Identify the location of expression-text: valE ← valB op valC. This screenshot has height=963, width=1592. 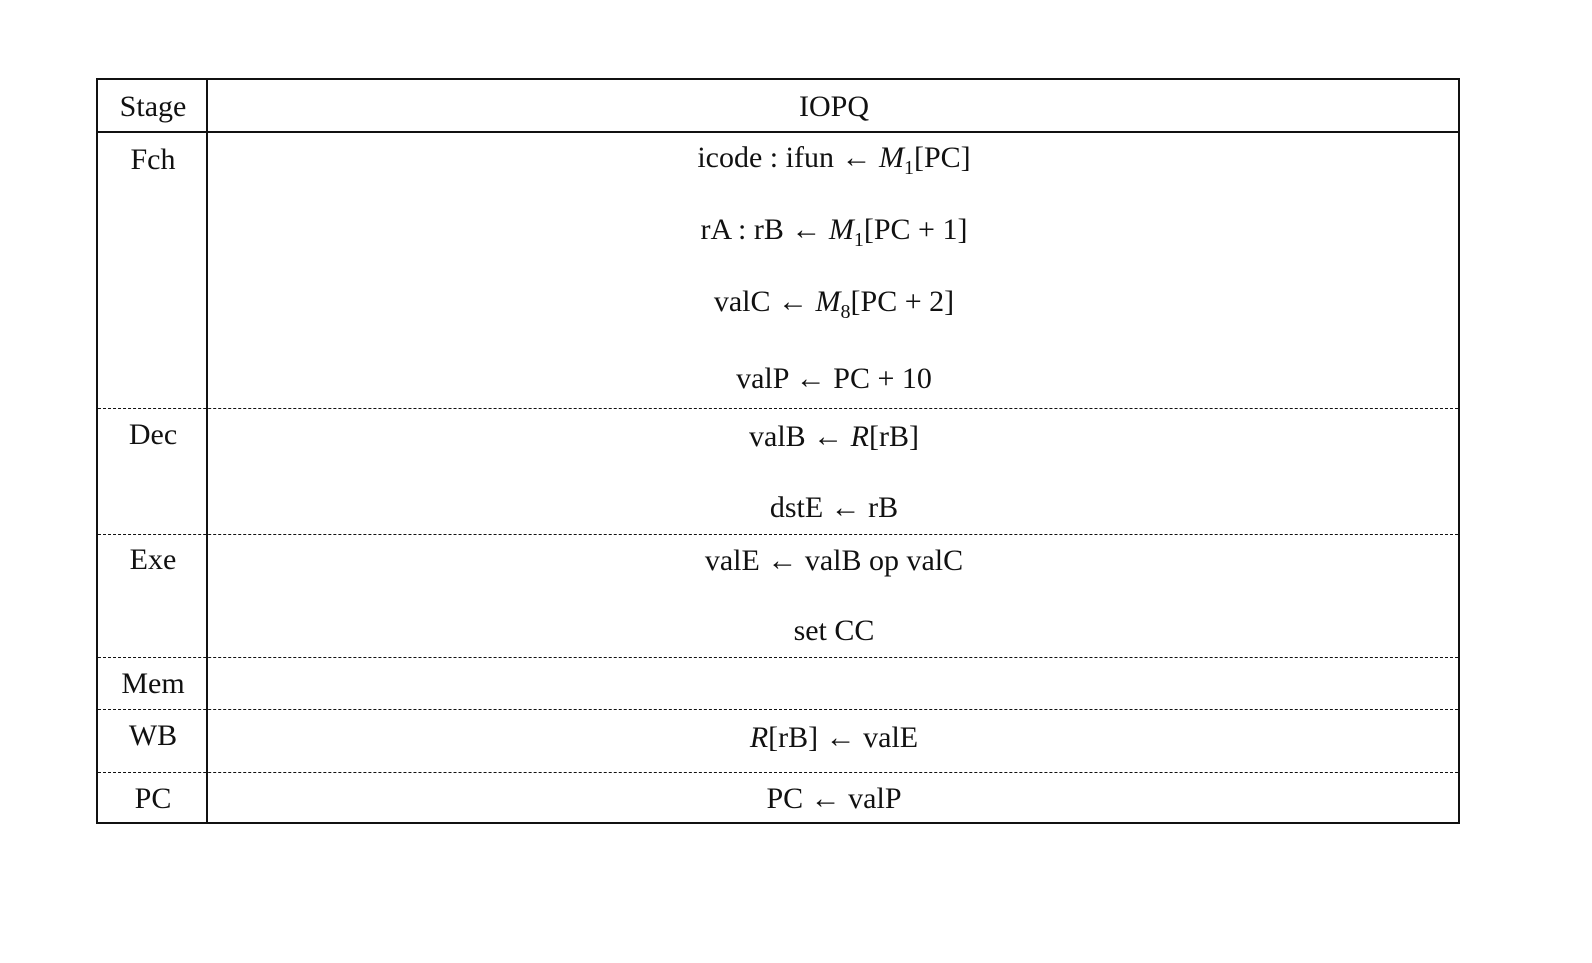
(834, 560).